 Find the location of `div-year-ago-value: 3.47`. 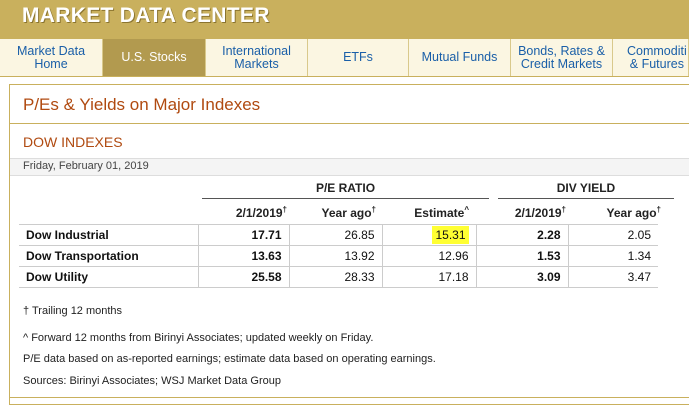

div-year-ago-value: 3.47 is located at coordinates (613, 277).